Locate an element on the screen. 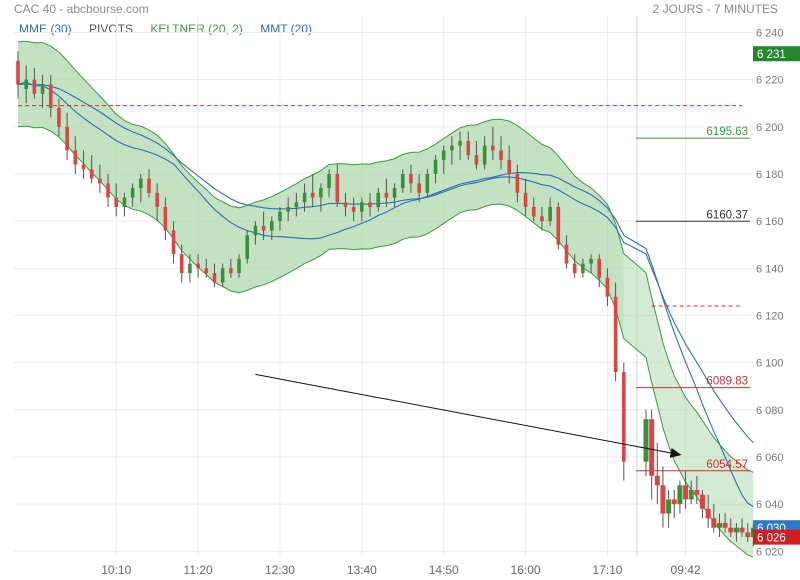 The height and width of the screenshot is (580, 800). x-tick-label: 14:50 is located at coordinates (444, 570).